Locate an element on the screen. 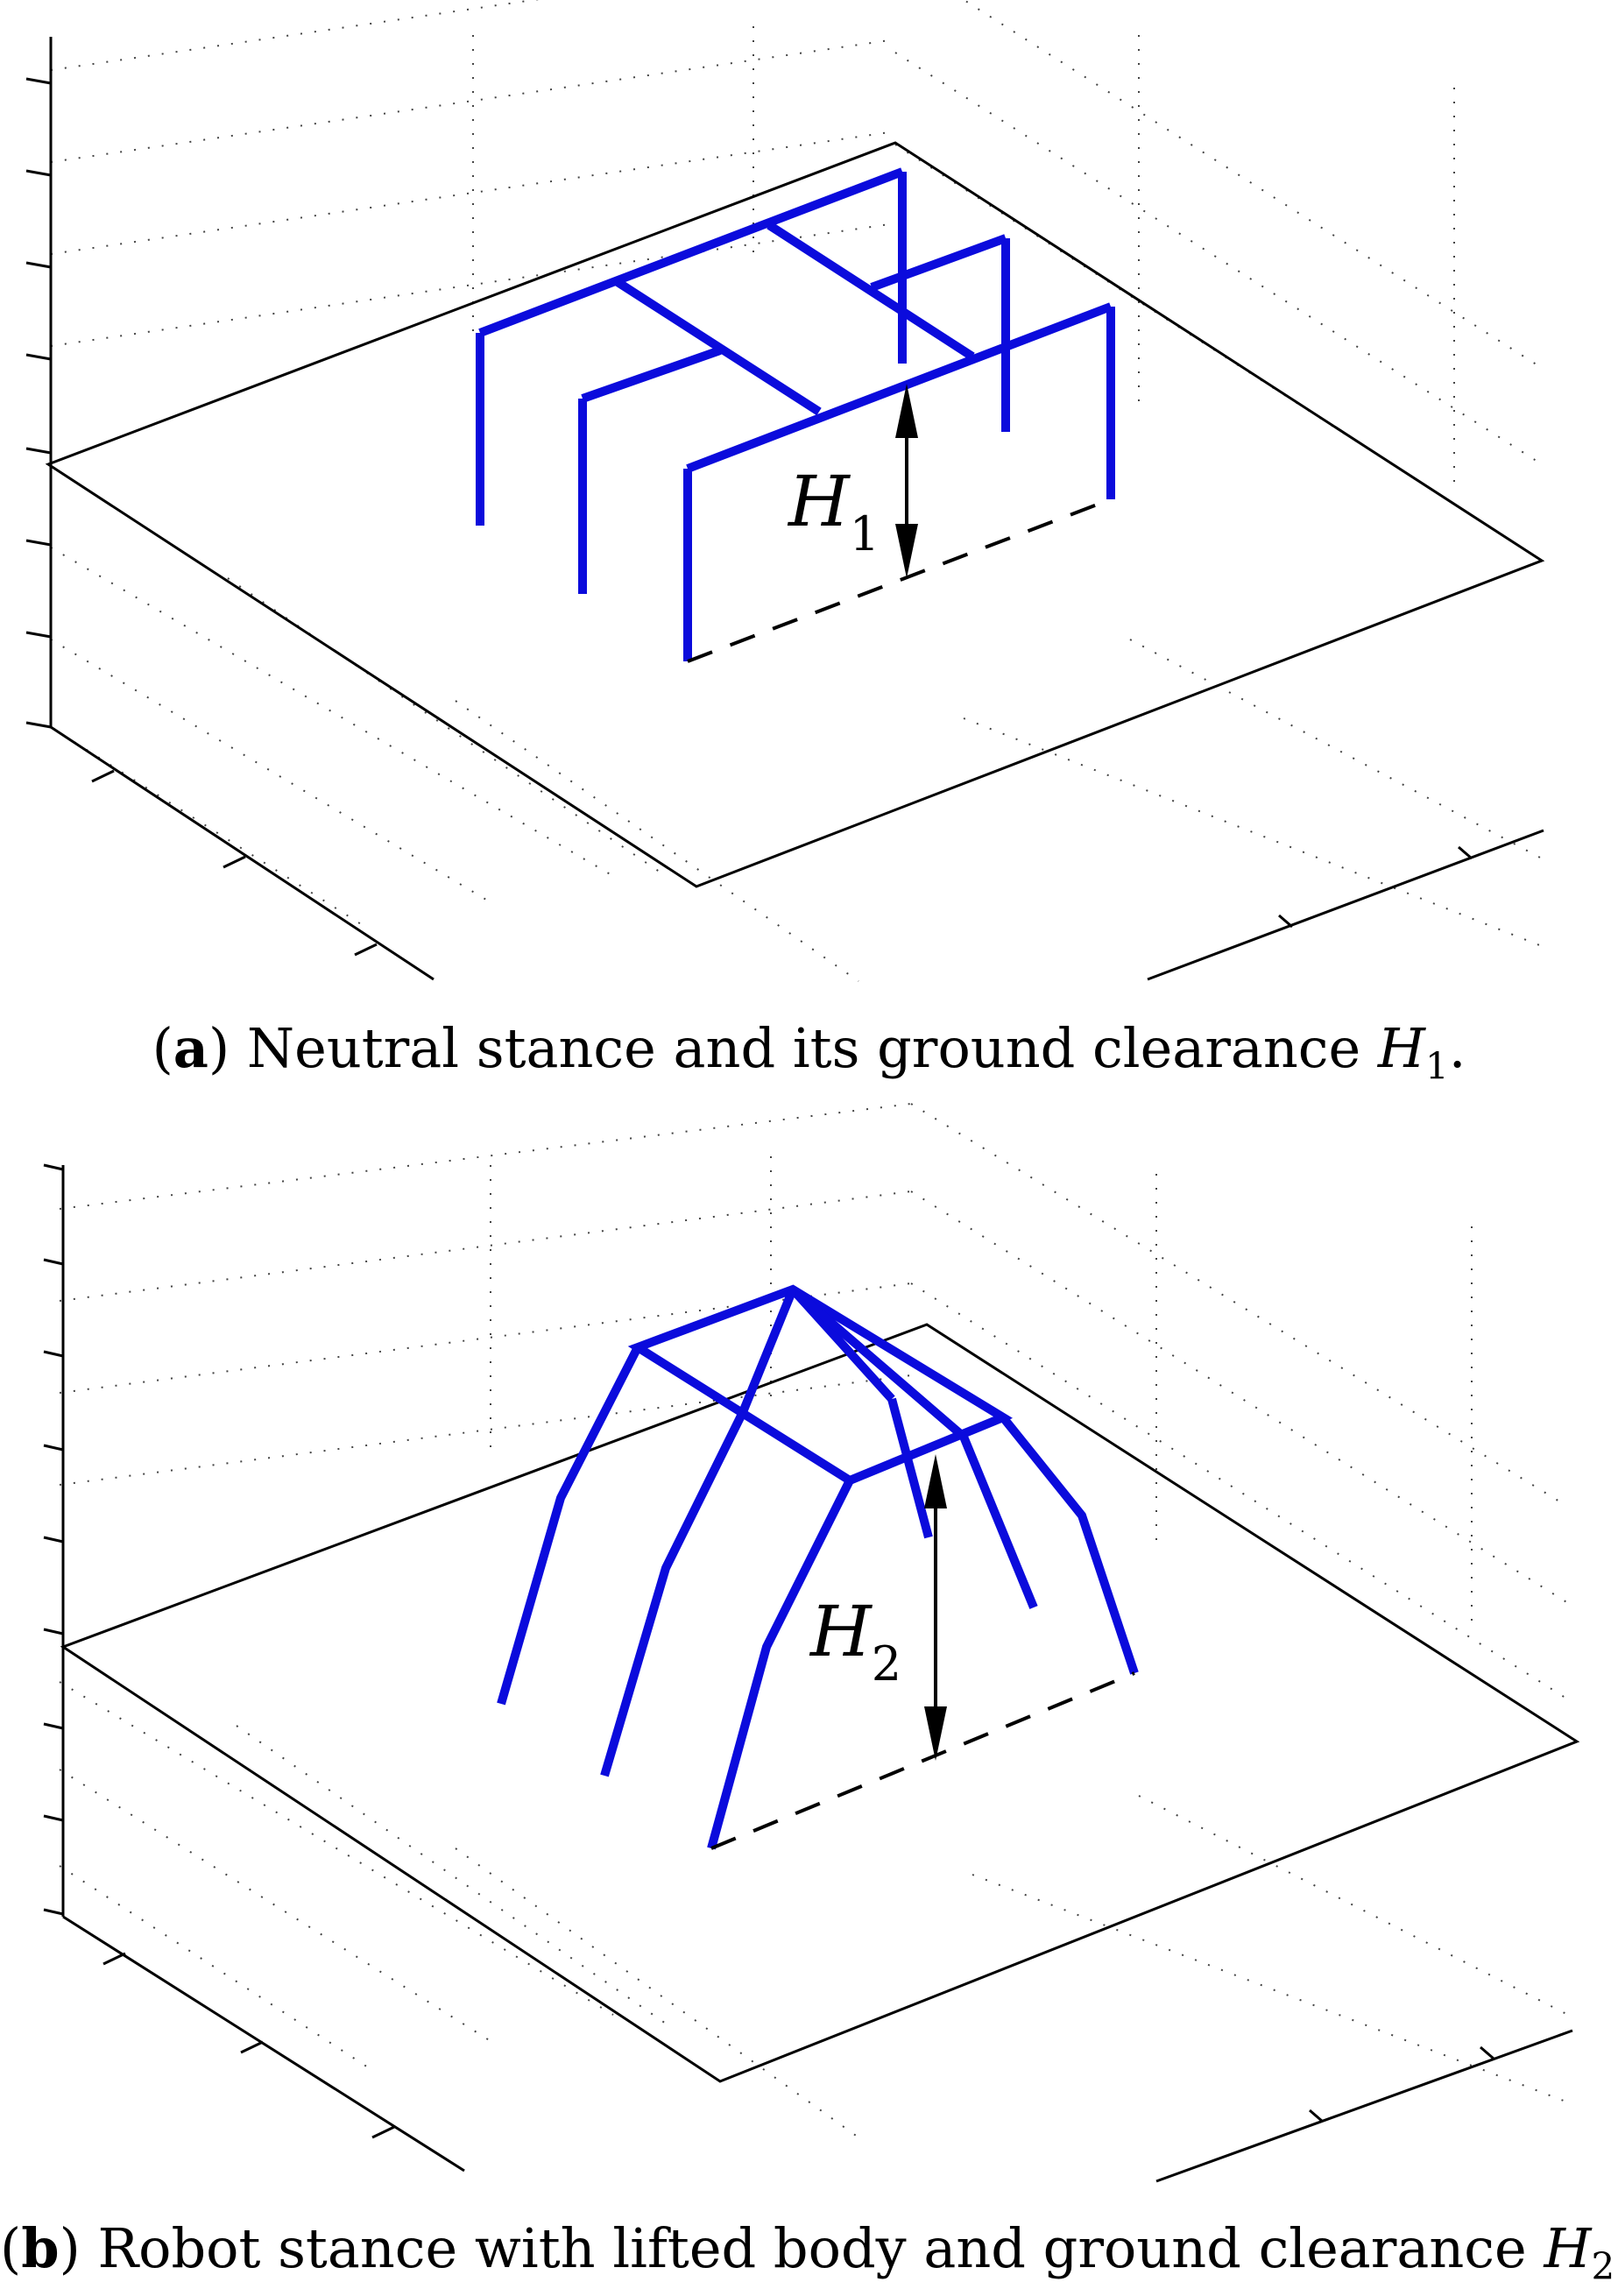  caption-b-tag: b is located at coordinates (40, 2248).